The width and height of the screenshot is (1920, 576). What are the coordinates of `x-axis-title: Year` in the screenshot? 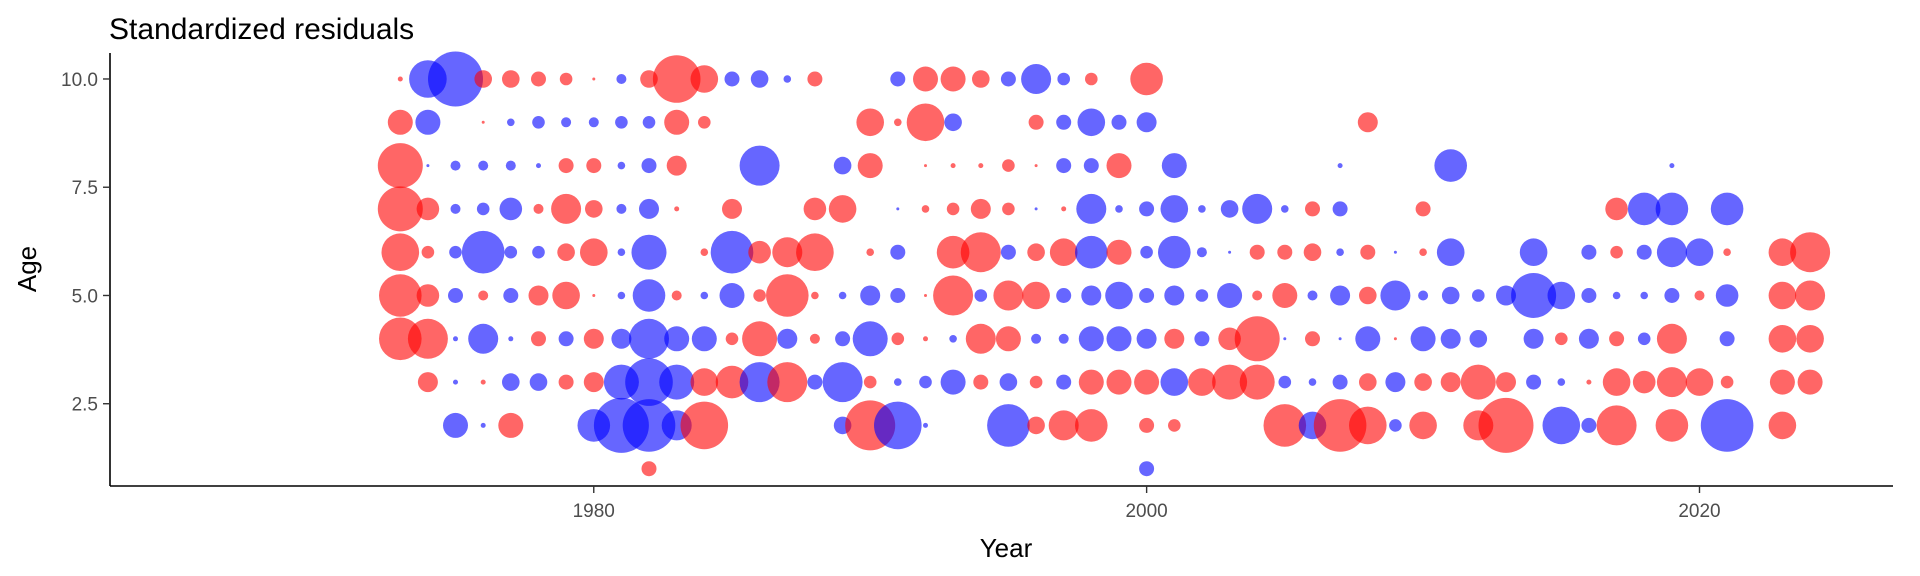 It's located at (1006, 548).